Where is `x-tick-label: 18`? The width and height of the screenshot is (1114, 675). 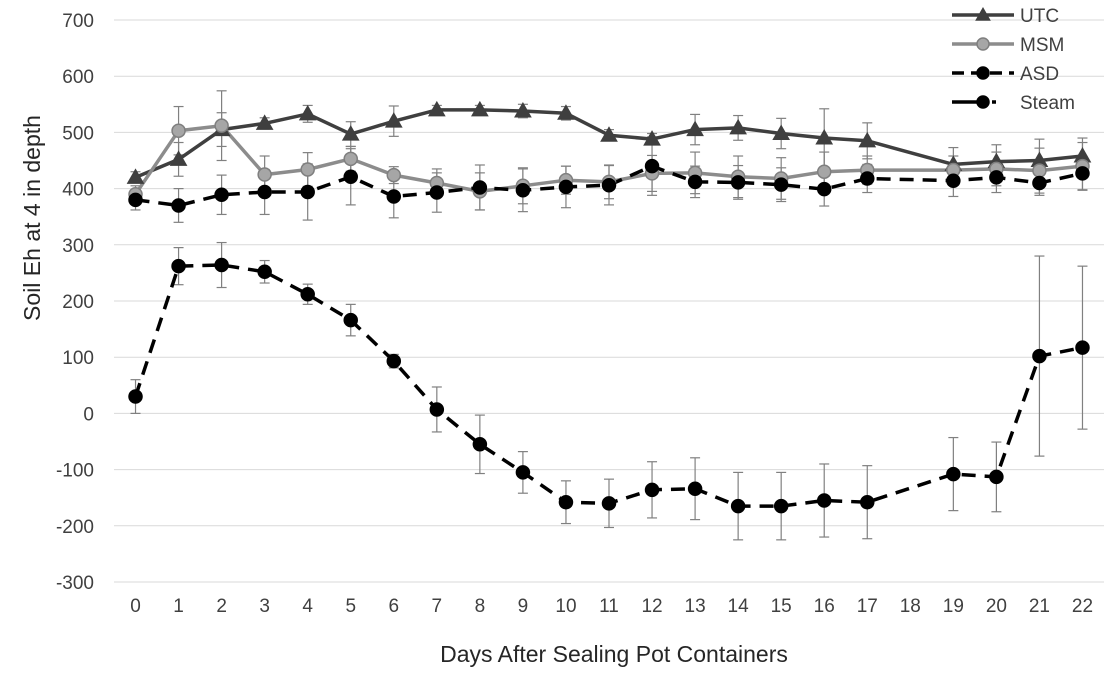
x-tick-label: 18 is located at coordinates (910, 606).